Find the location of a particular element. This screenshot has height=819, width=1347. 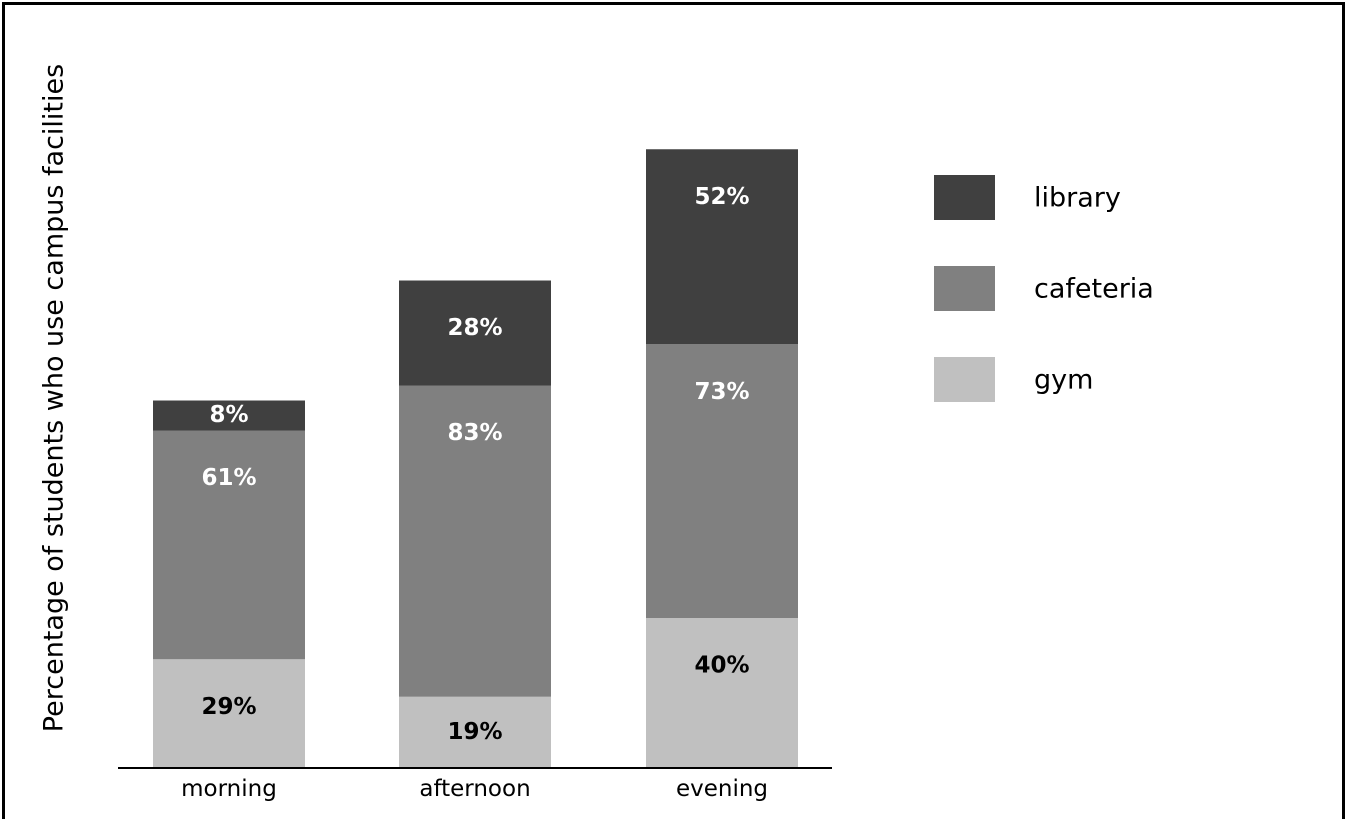

data-label-library-evening: 52% is located at coordinates (721, 197).